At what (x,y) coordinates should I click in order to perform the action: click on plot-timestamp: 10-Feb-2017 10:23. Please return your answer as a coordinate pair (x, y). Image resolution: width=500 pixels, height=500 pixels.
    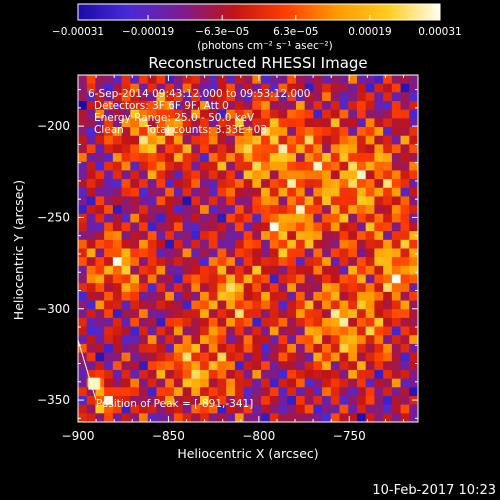
    Looking at the image, I should click on (434, 490).